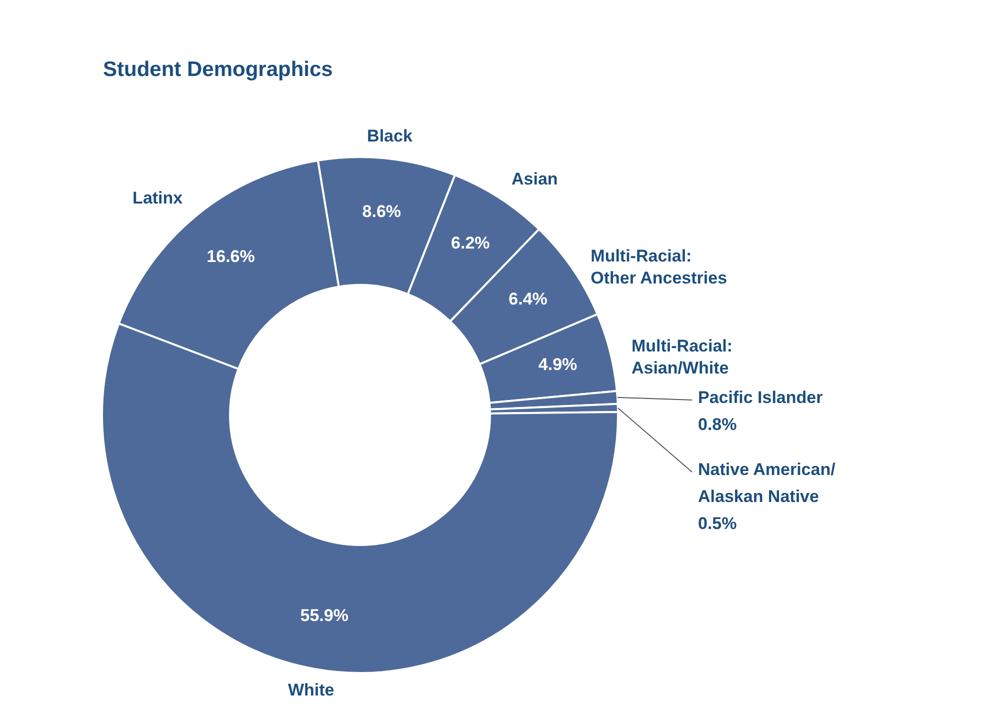  Describe the element at coordinates (218, 69) in the screenshot. I see `chart-title: Student Demographics` at that location.